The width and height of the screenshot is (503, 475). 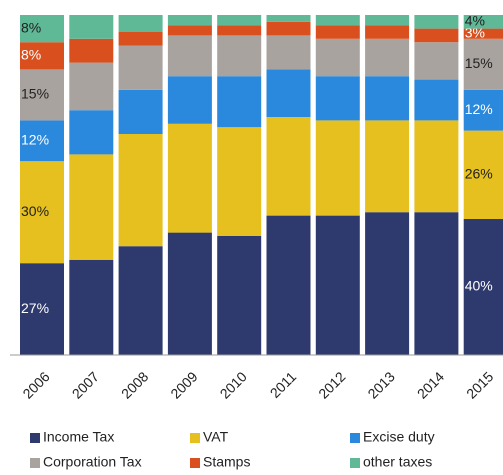 What do you see at coordinates (216, 437) in the screenshot?
I see `legend-label: VAT` at bounding box center [216, 437].